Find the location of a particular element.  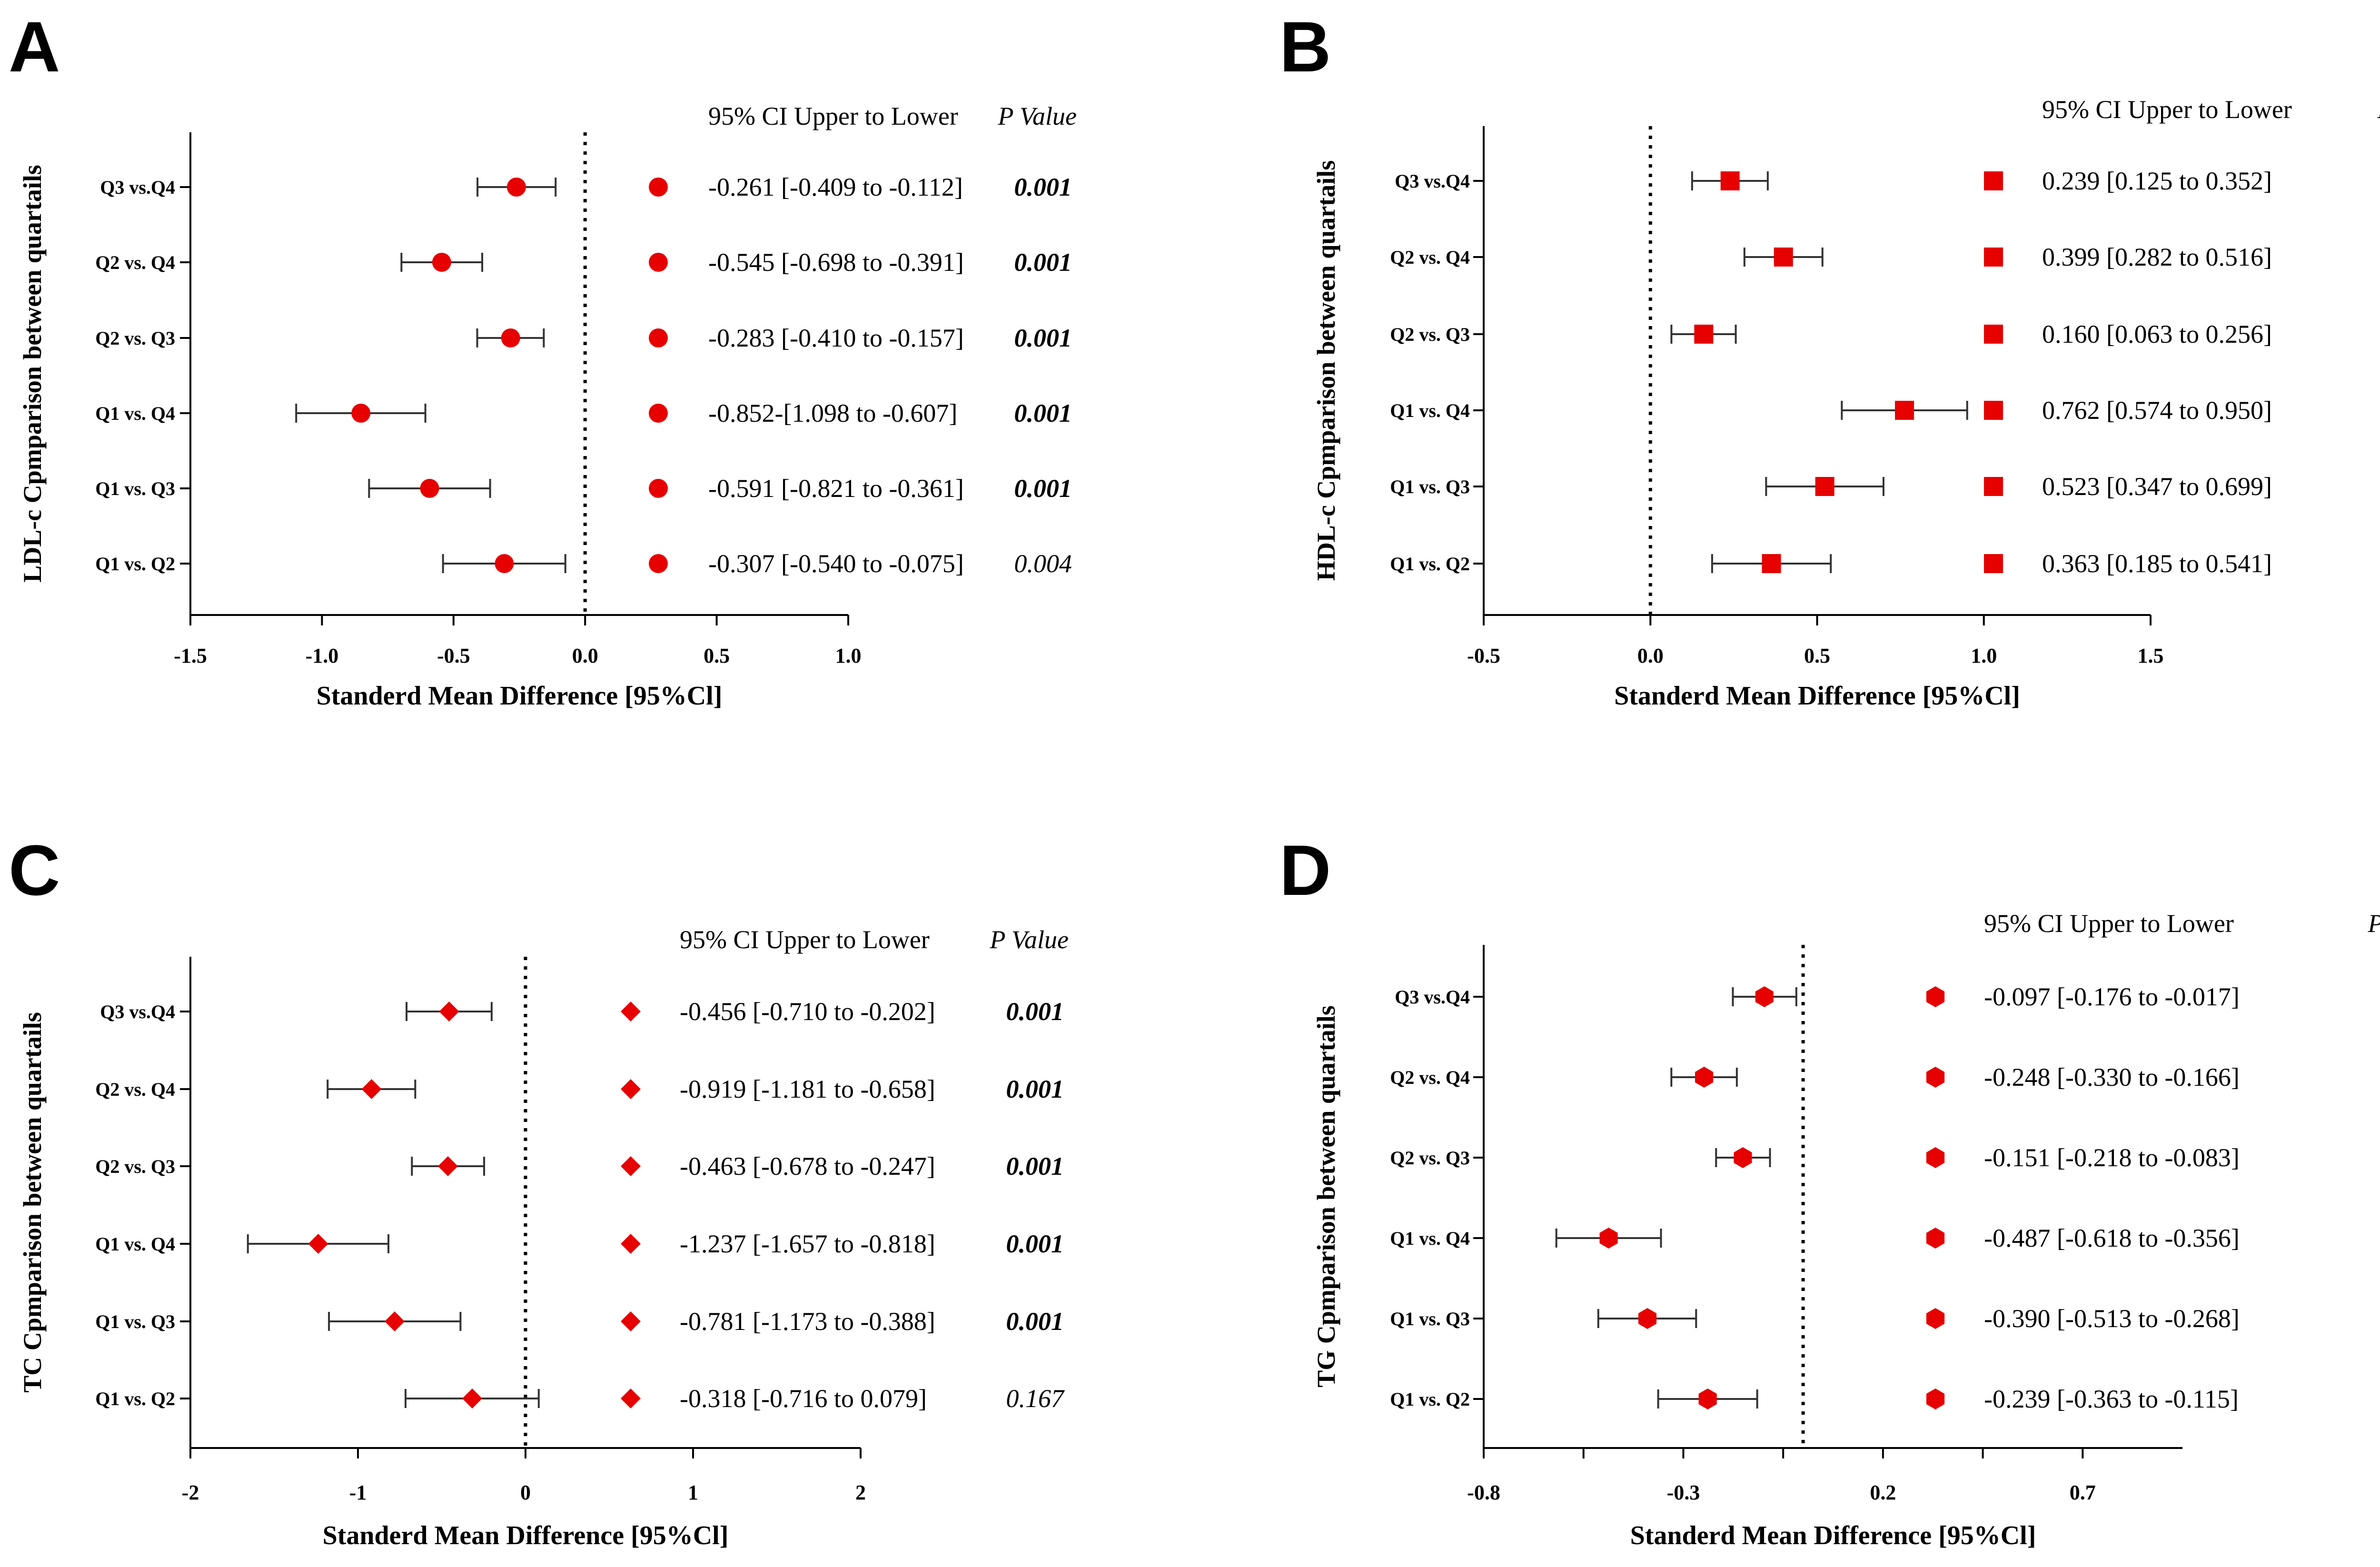

p-value-text: 0.004 is located at coordinates (1043, 563).